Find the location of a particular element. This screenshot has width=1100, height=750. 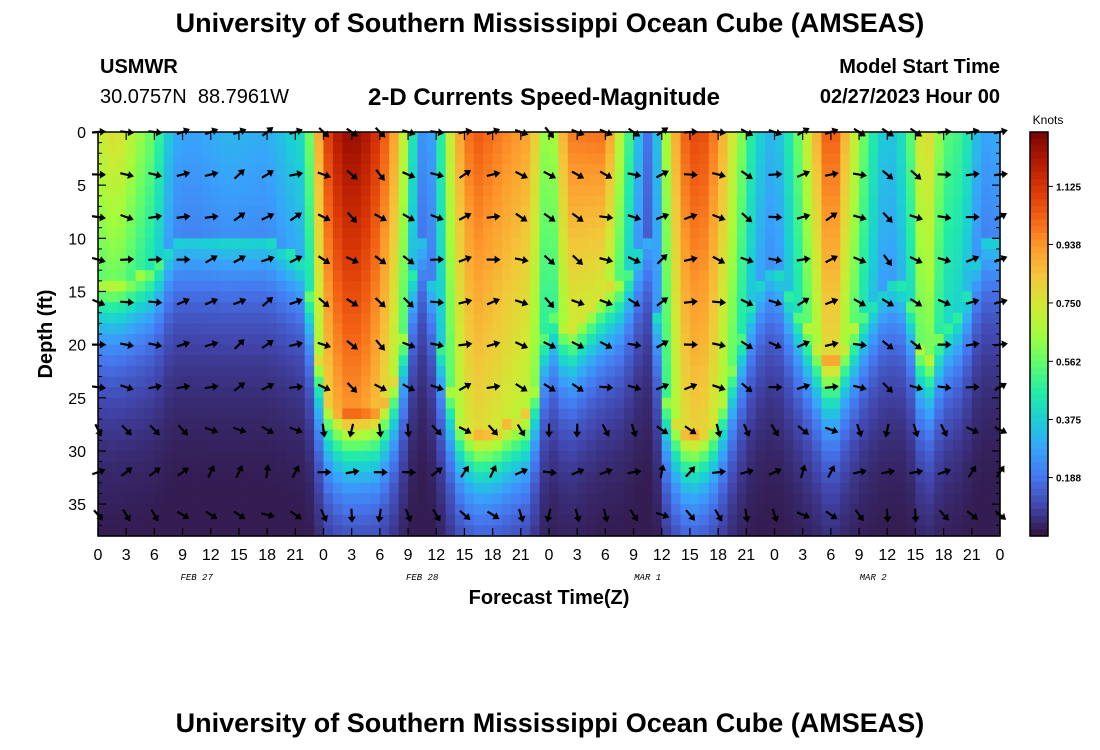

station-name: USMWR is located at coordinates (139, 67).